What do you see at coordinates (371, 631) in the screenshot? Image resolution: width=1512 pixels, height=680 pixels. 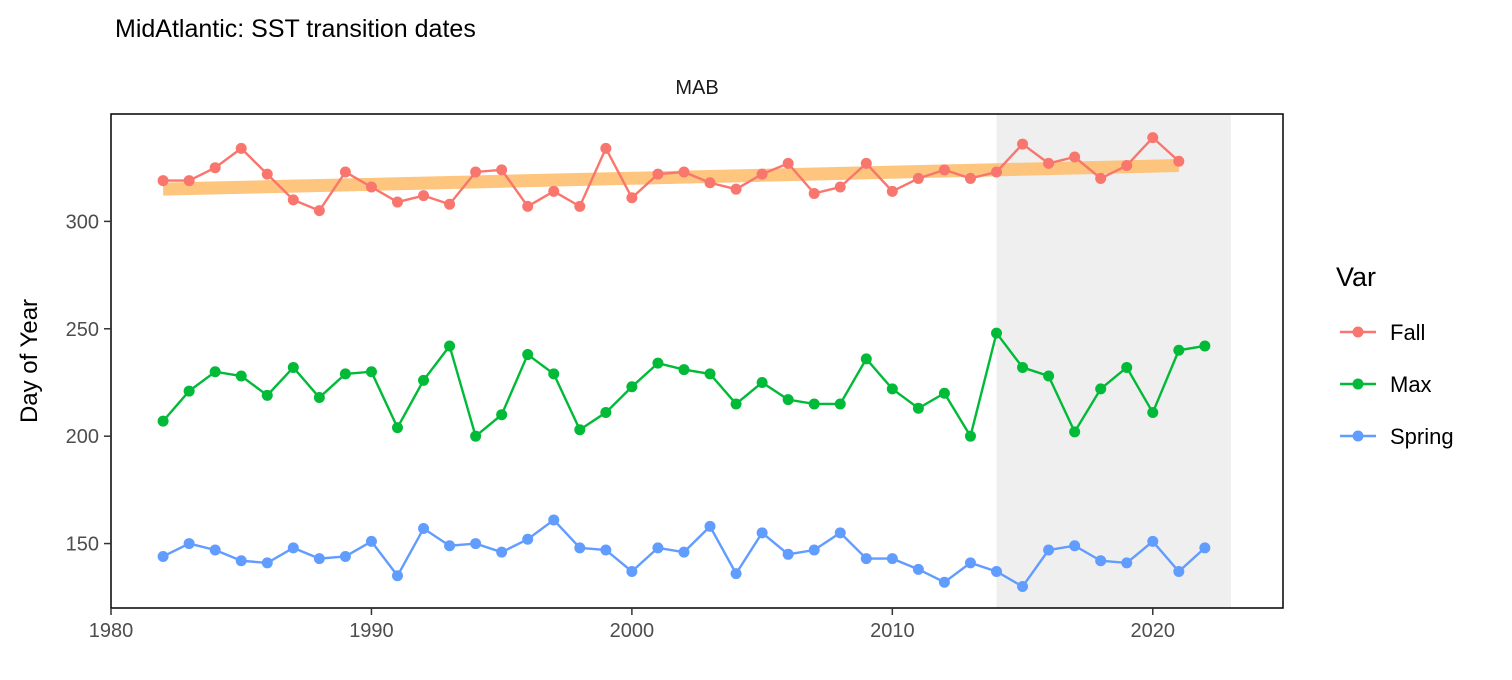 I see `x-tick-label: 1990` at bounding box center [371, 631].